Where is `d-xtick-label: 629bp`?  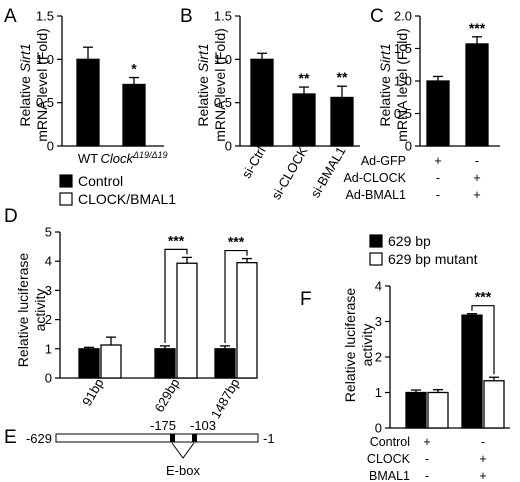
d-xtick-label: 629bp is located at coordinates (167, 395).